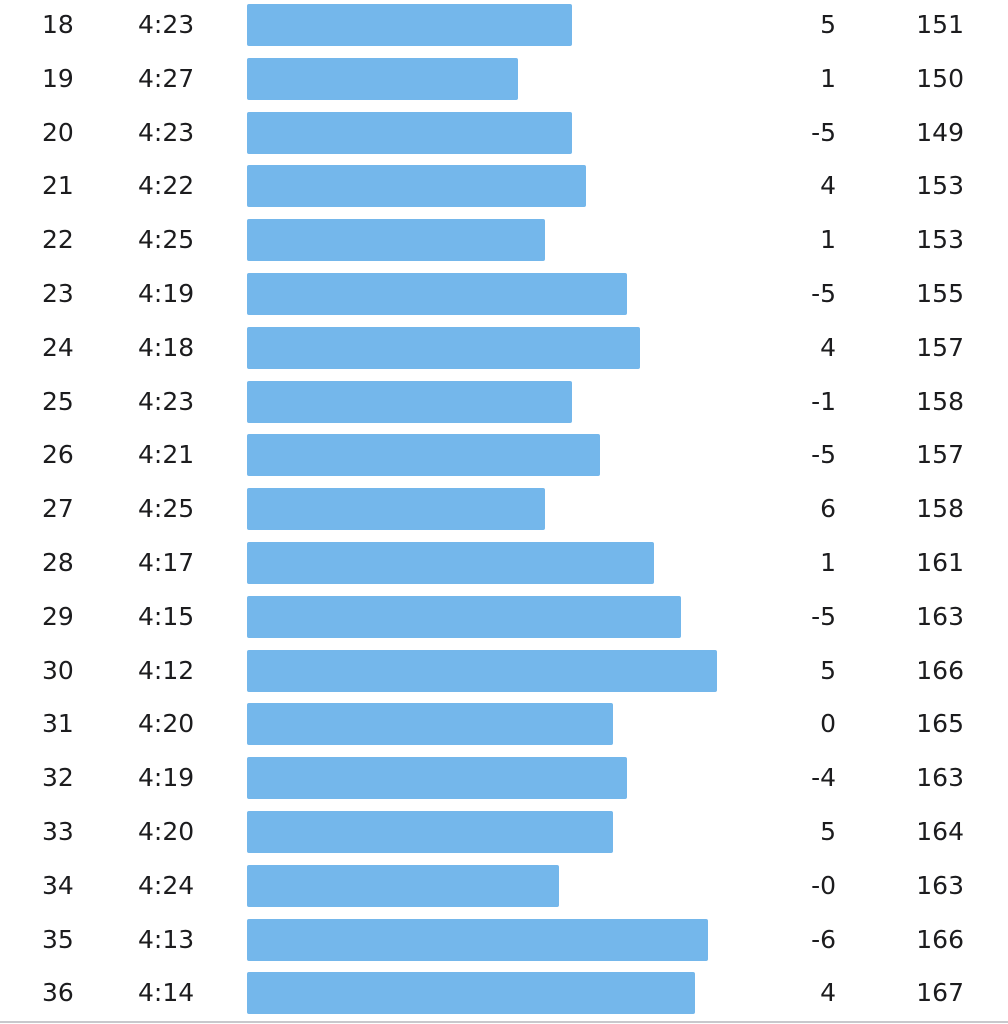 This screenshot has width=1008, height=1024. What do you see at coordinates (58, 24) in the screenshot?
I see `split-km: 18` at bounding box center [58, 24].